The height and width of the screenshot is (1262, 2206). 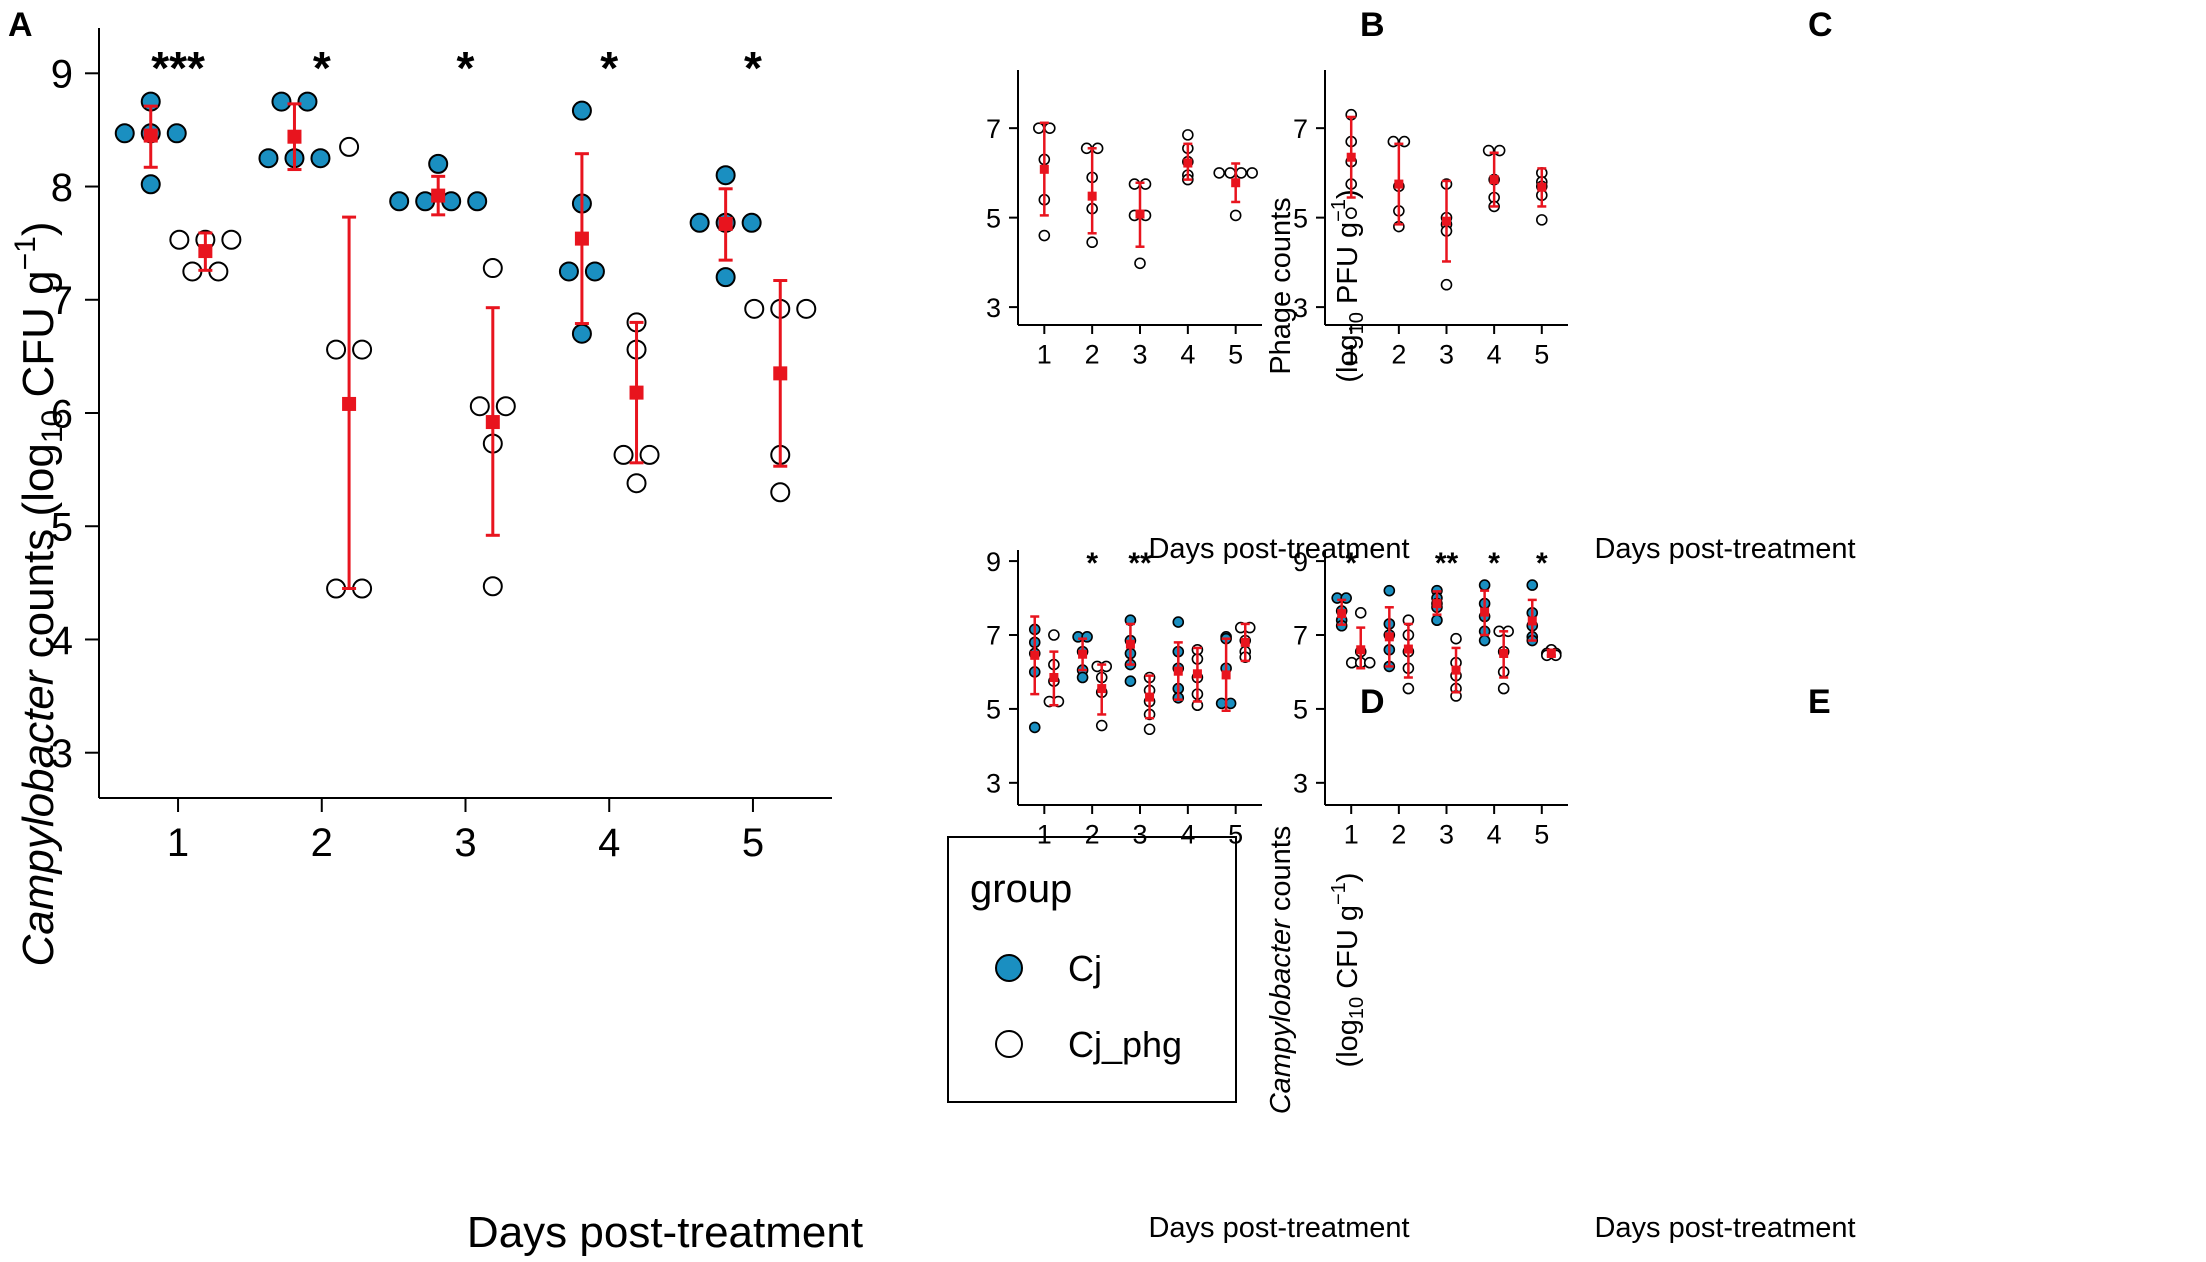 What do you see at coordinates (1372, 702) in the screenshot?
I see `panel-letter-d: D` at bounding box center [1372, 702].